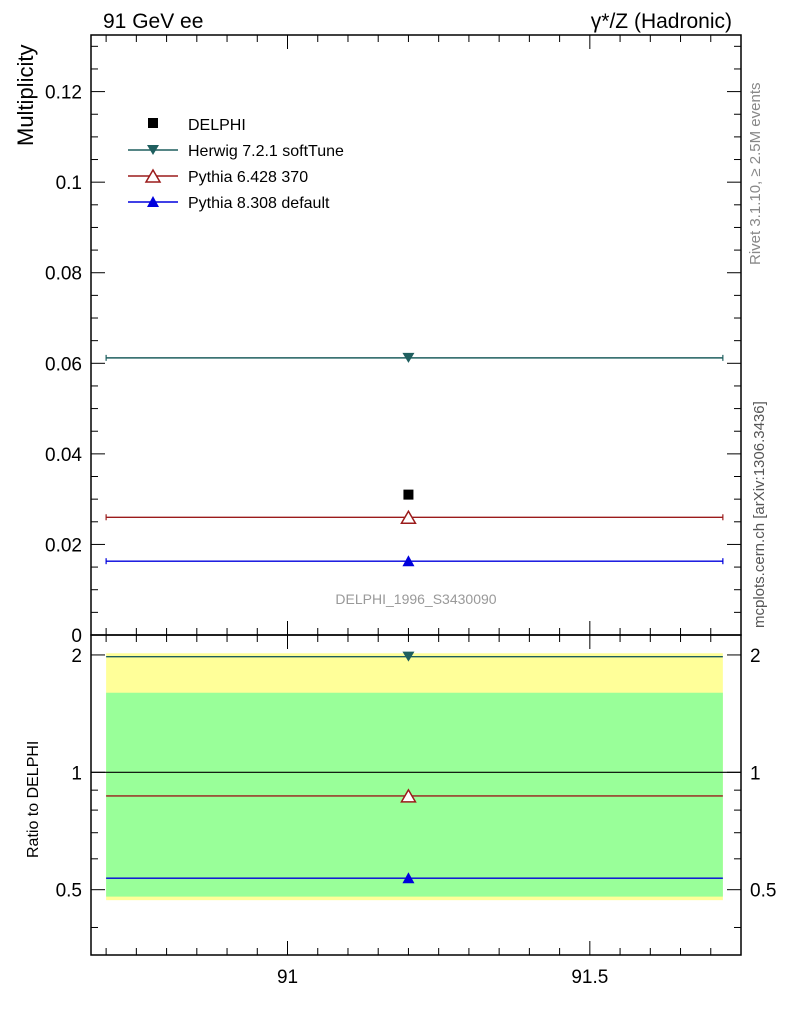 Image resolution: width=786 pixels, height=1024 pixels. What do you see at coordinates (153, 21) in the screenshot?
I see `header-left-title: 91 GeV ee` at bounding box center [153, 21].